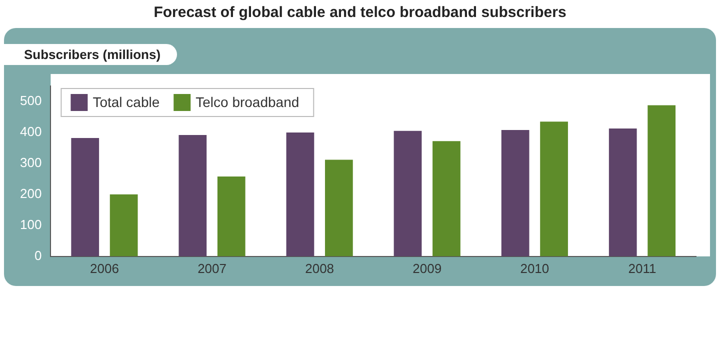  What do you see at coordinates (642, 268) in the screenshot?
I see `x-tick-label: 2011` at bounding box center [642, 268].